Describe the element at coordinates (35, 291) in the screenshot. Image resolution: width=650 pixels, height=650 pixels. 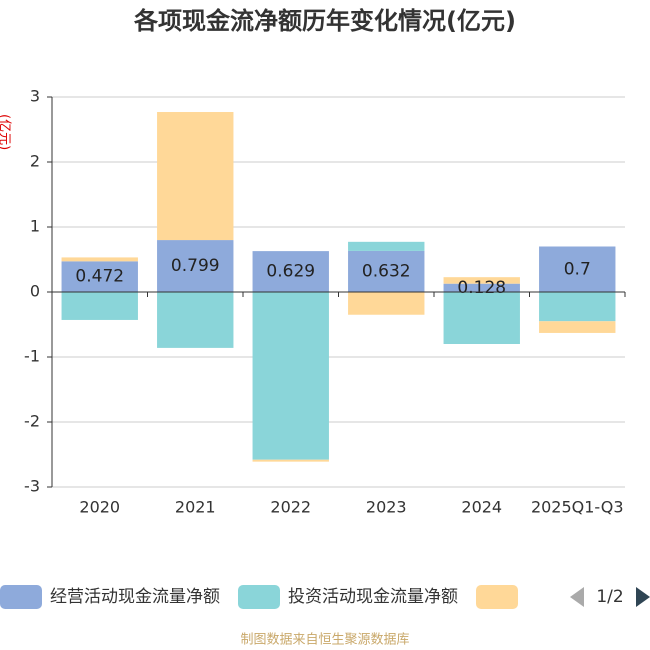
I see `y-tick-label: 0` at that location.